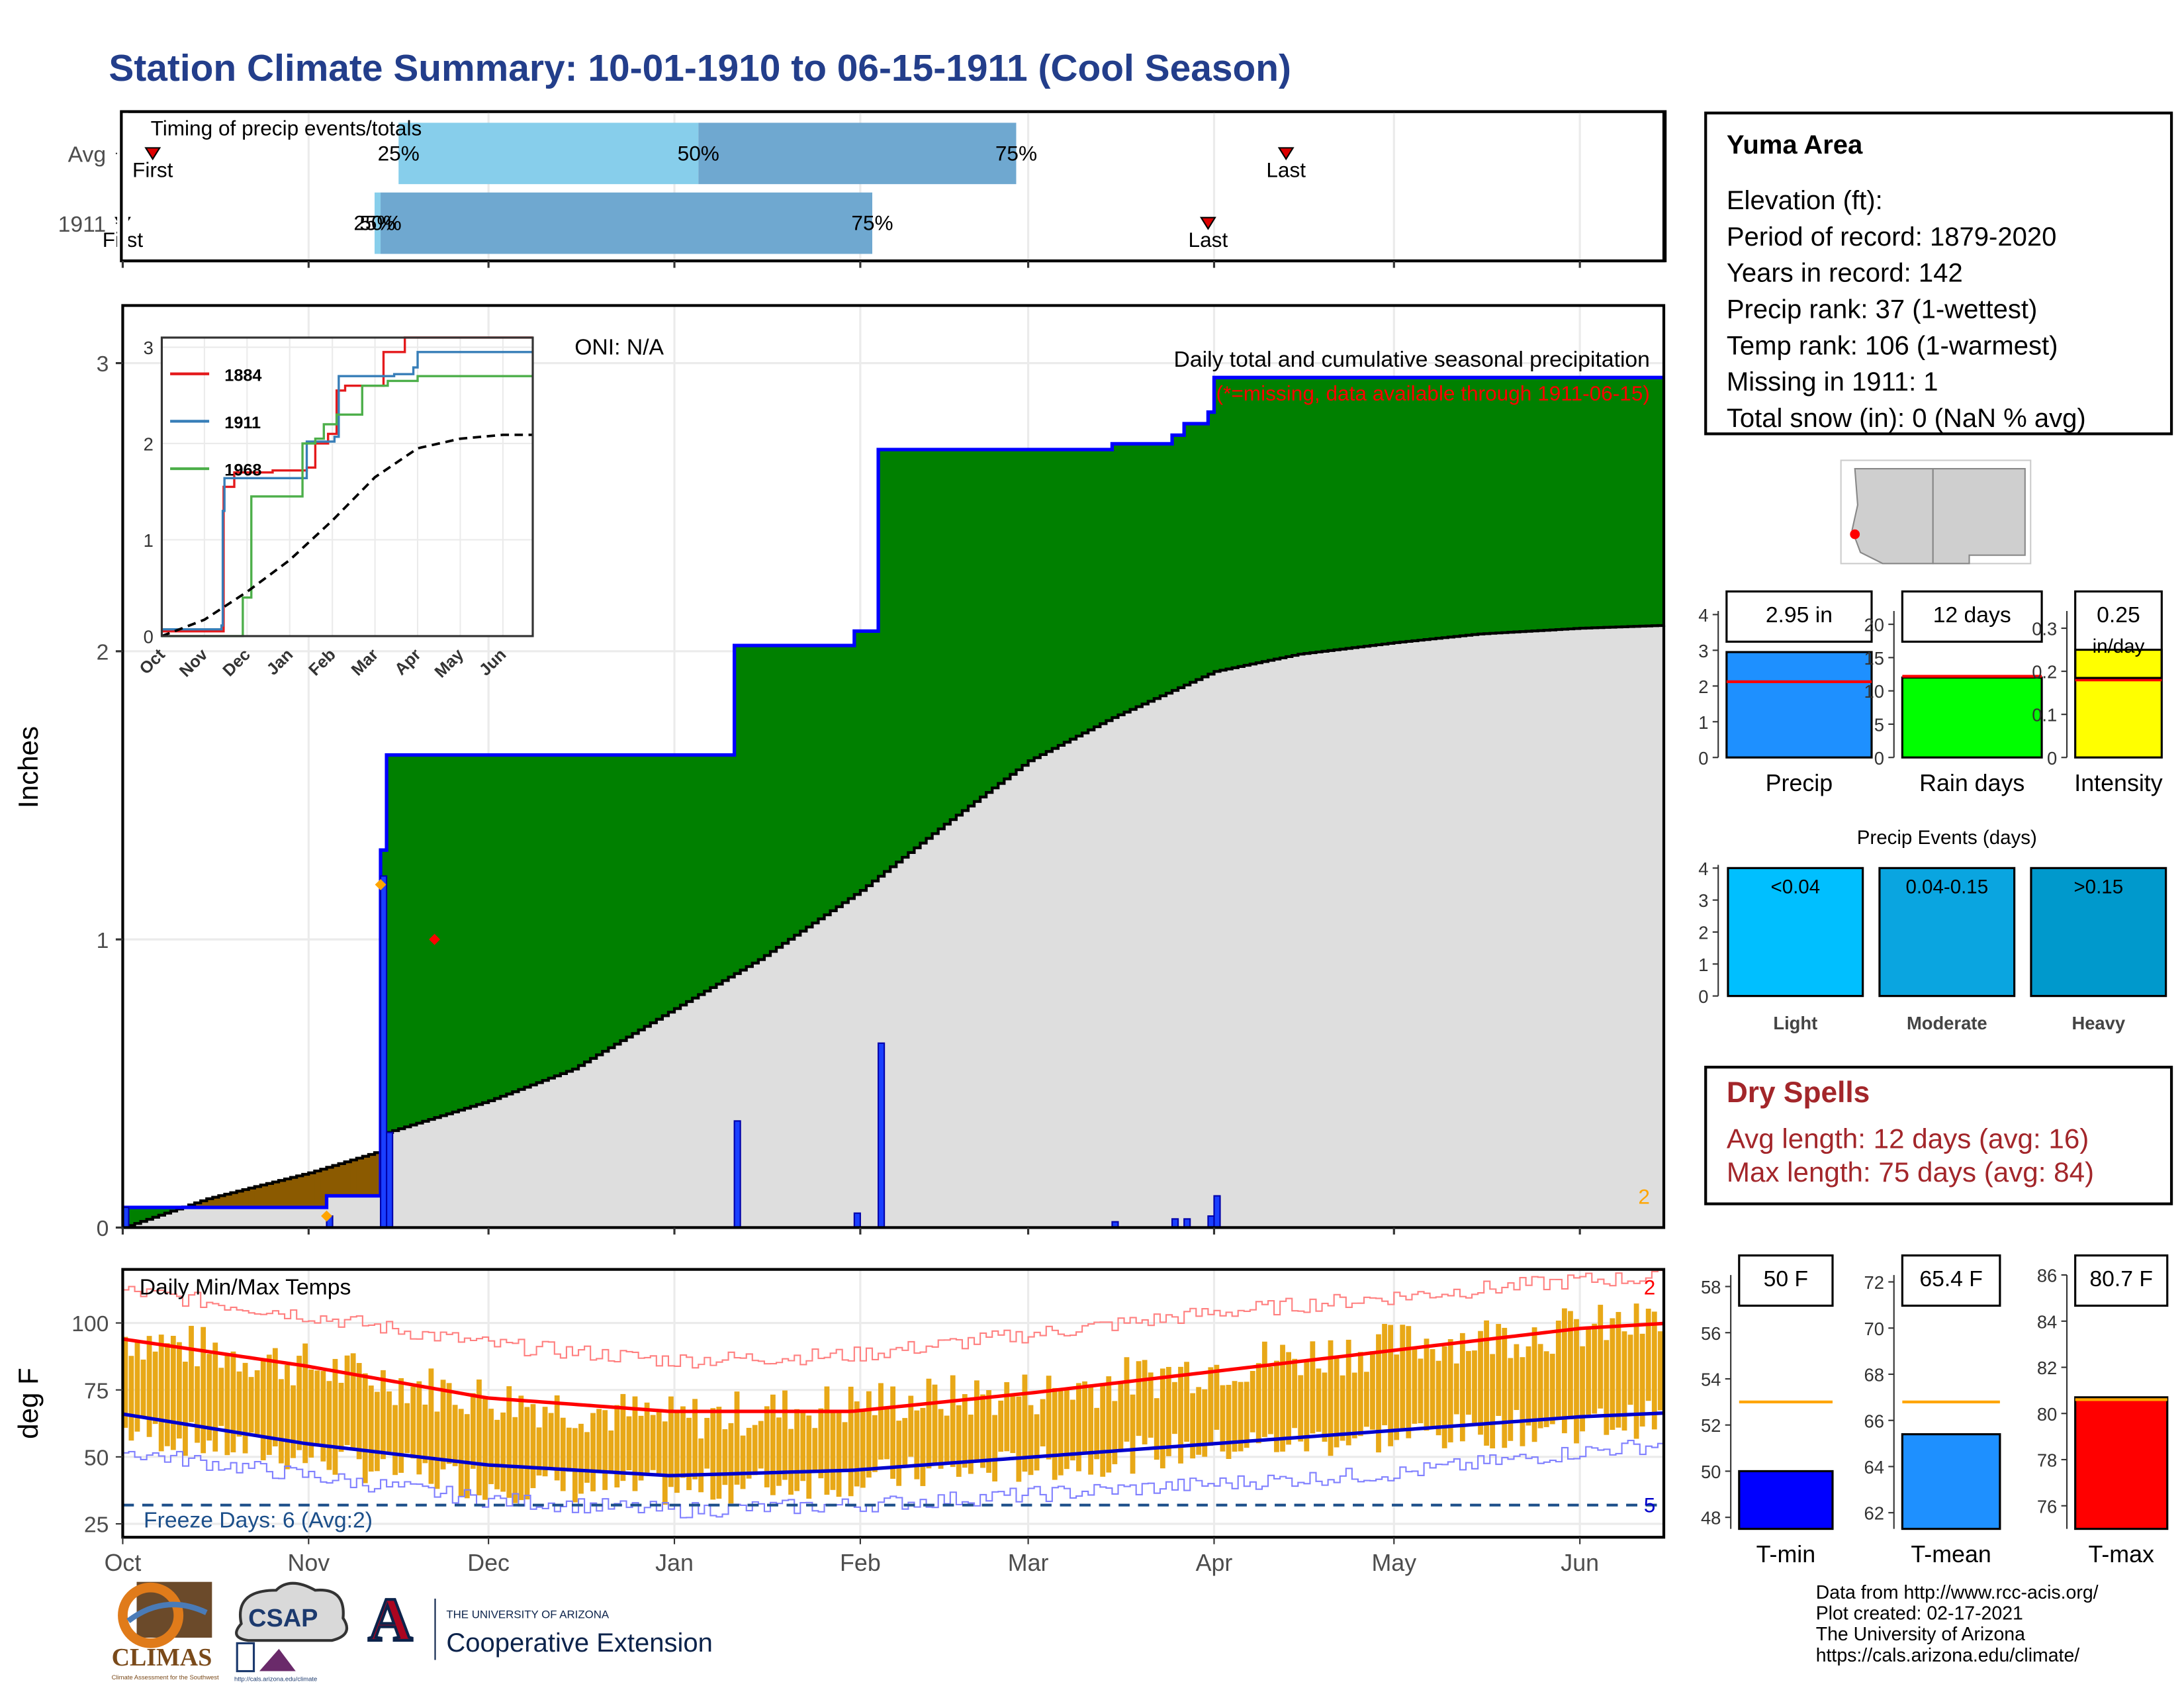  What do you see at coordinates (1703, 996) in the screenshot?
I see `events-y-label: 0` at bounding box center [1703, 996].